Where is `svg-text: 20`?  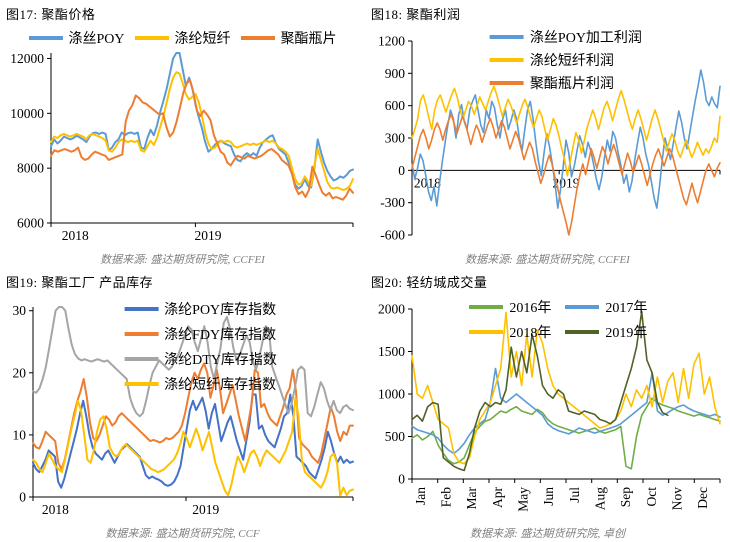
svg-text: 20 is located at coordinates (19, 372).